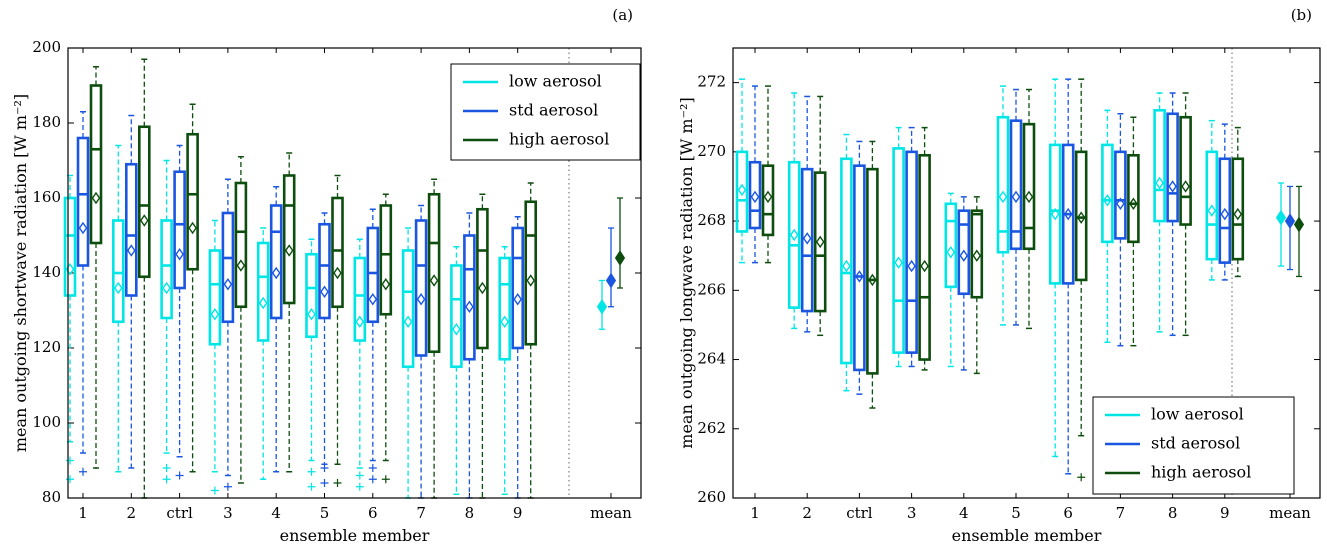 The width and height of the screenshot is (1327, 548). What do you see at coordinates (325, 513) in the screenshot?
I see `x-tick-label: 5` at bounding box center [325, 513].